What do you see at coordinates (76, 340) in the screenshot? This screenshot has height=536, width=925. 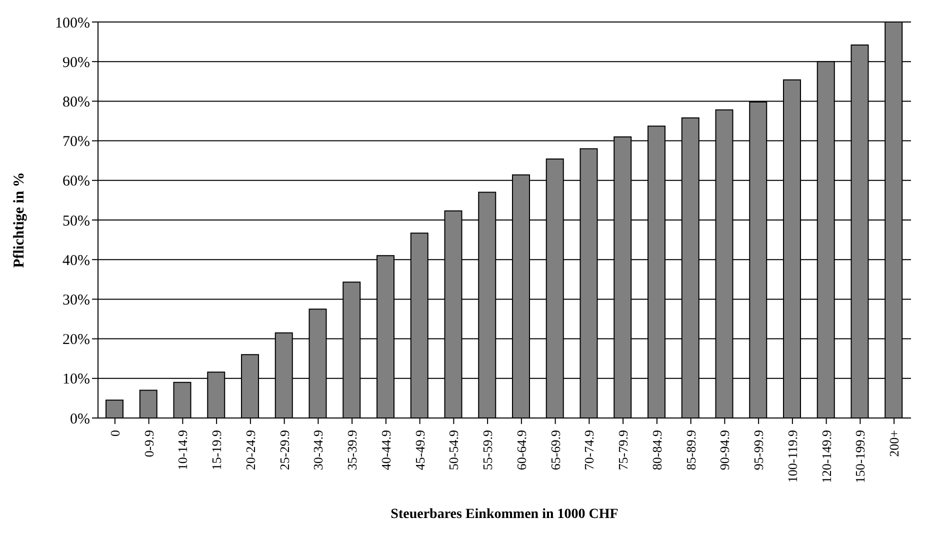 I see `y-tick-label: 20%` at bounding box center [76, 340].